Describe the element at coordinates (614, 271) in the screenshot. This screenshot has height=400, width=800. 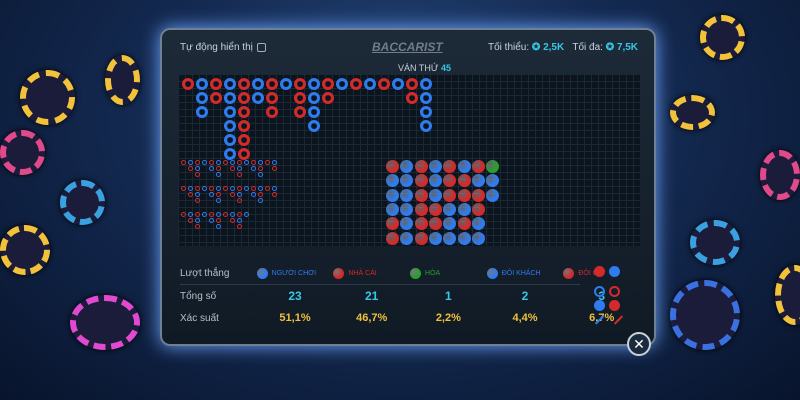
I see `player-ball-icon` at that location.